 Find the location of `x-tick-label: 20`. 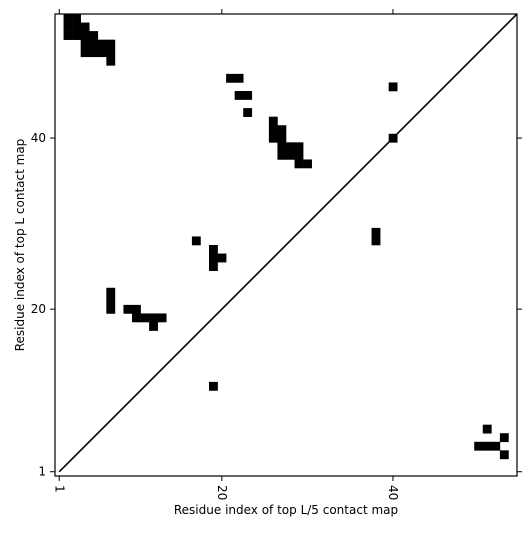

x-tick-label: 20 is located at coordinates (222, 492).